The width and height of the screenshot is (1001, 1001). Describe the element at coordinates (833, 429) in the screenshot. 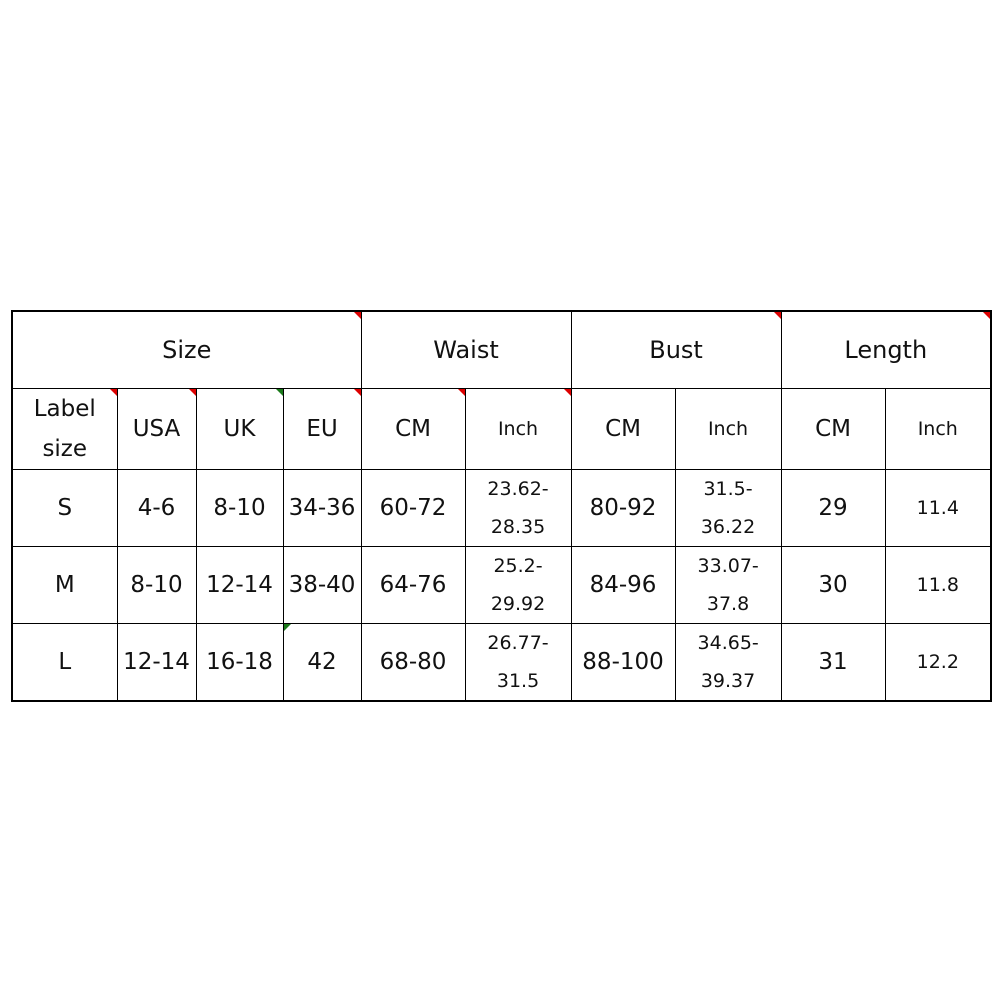

I see `subheader-length-cm: CM` at that location.